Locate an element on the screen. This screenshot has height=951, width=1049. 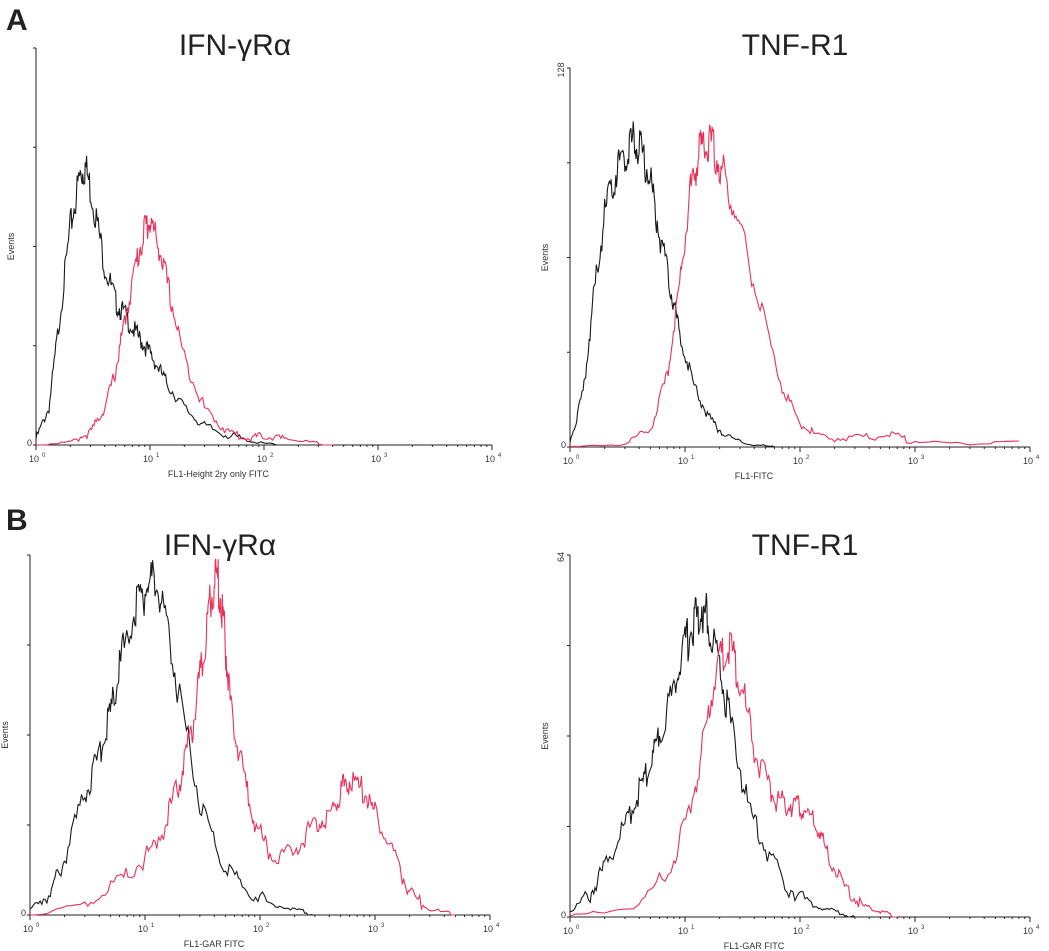
panel-label-b: B is located at coordinates (17, 520).